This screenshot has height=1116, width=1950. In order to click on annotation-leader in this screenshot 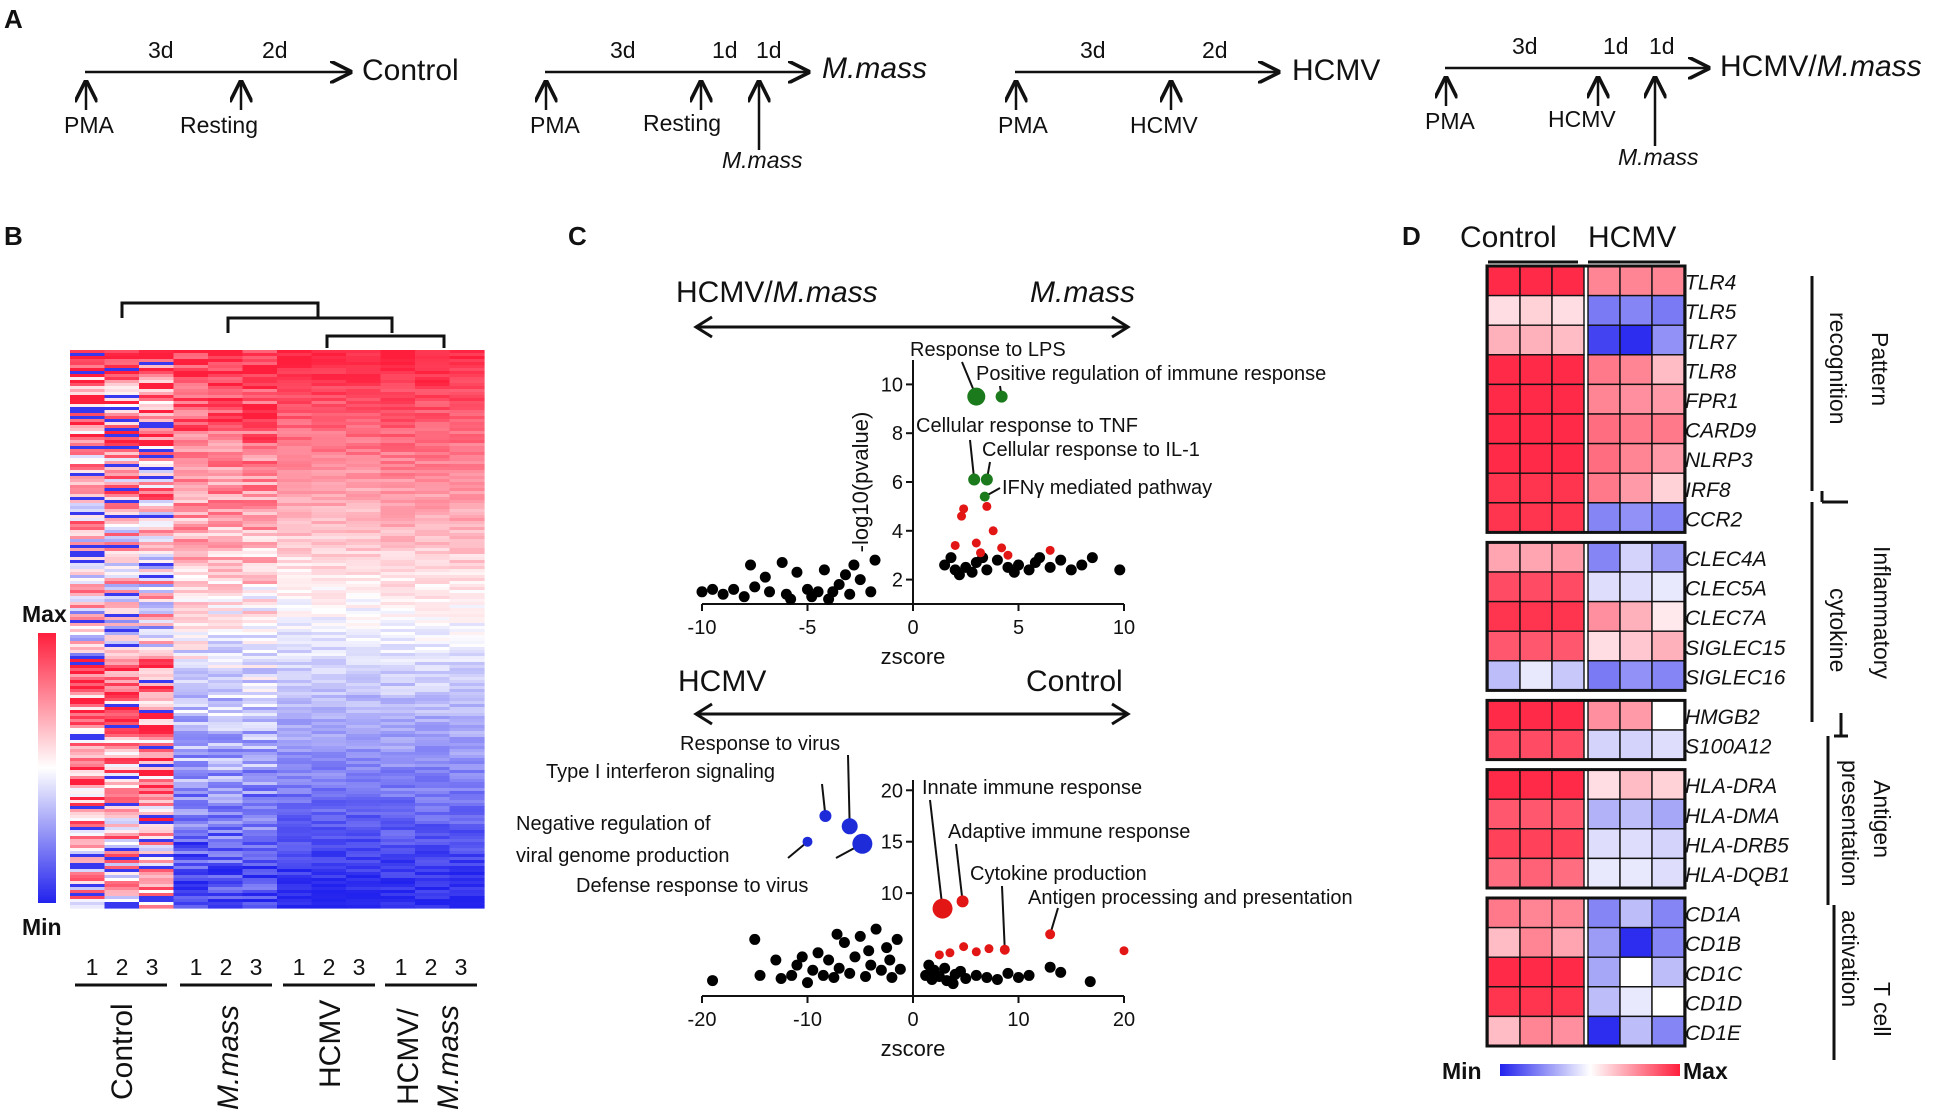, I will do `click(849, 790)`.